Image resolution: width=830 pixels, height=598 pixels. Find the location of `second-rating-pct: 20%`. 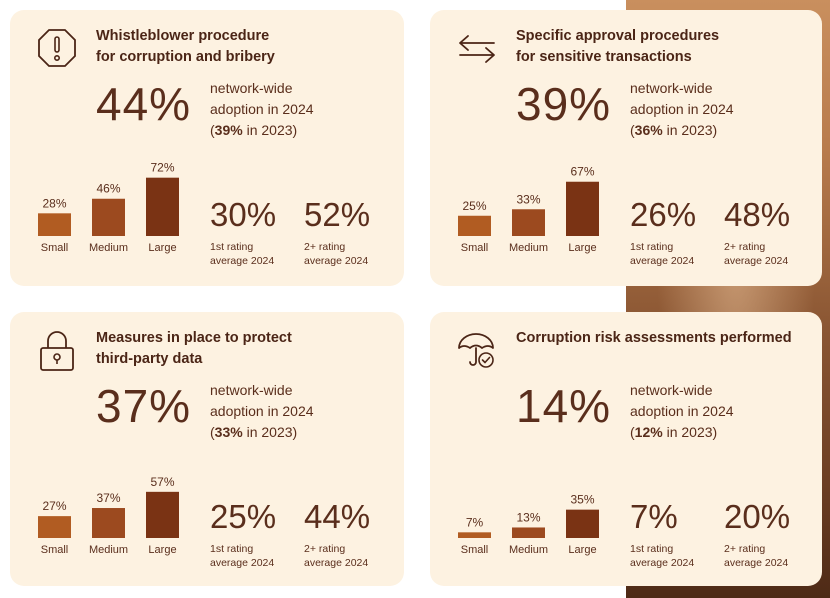

second-rating-pct: 20% is located at coordinates (757, 516).